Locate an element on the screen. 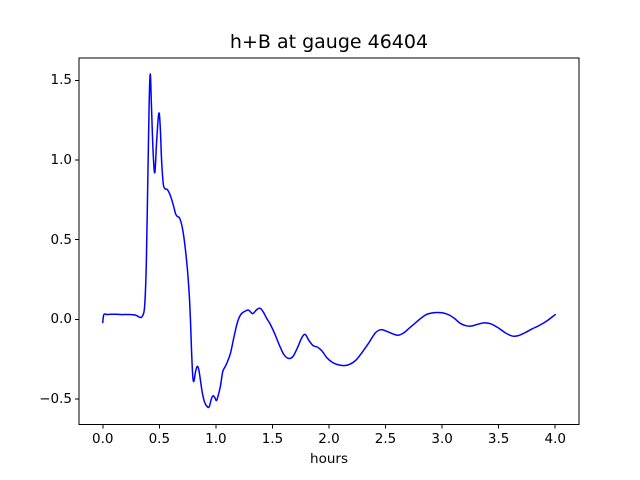 This screenshot has height=480, width=640. chart-title: h+B at gauge 46404 is located at coordinates (329, 42).